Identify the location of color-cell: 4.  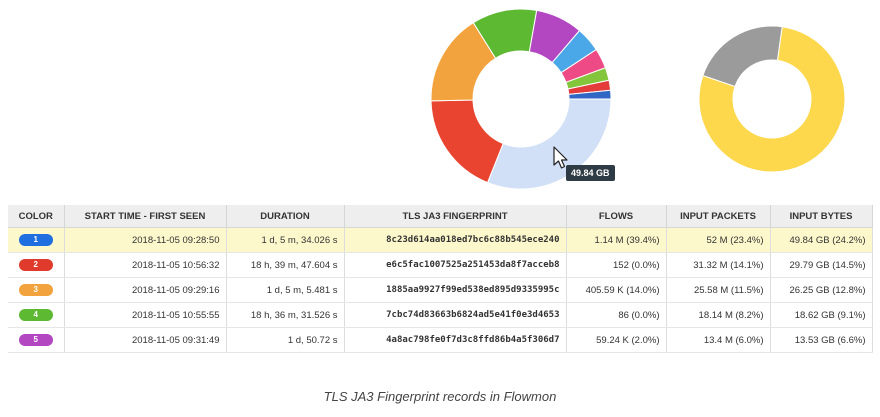
(36, 315).